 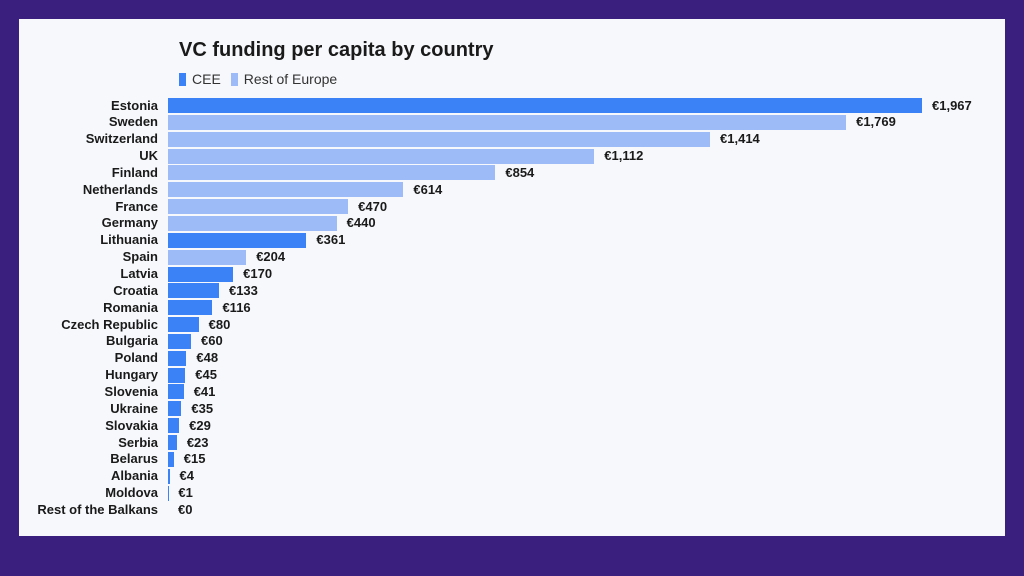 What do you see at coordinates (134, 476) in the screenshot?
I see `category-label-albania: Albania` at bounding box center [134, 476].